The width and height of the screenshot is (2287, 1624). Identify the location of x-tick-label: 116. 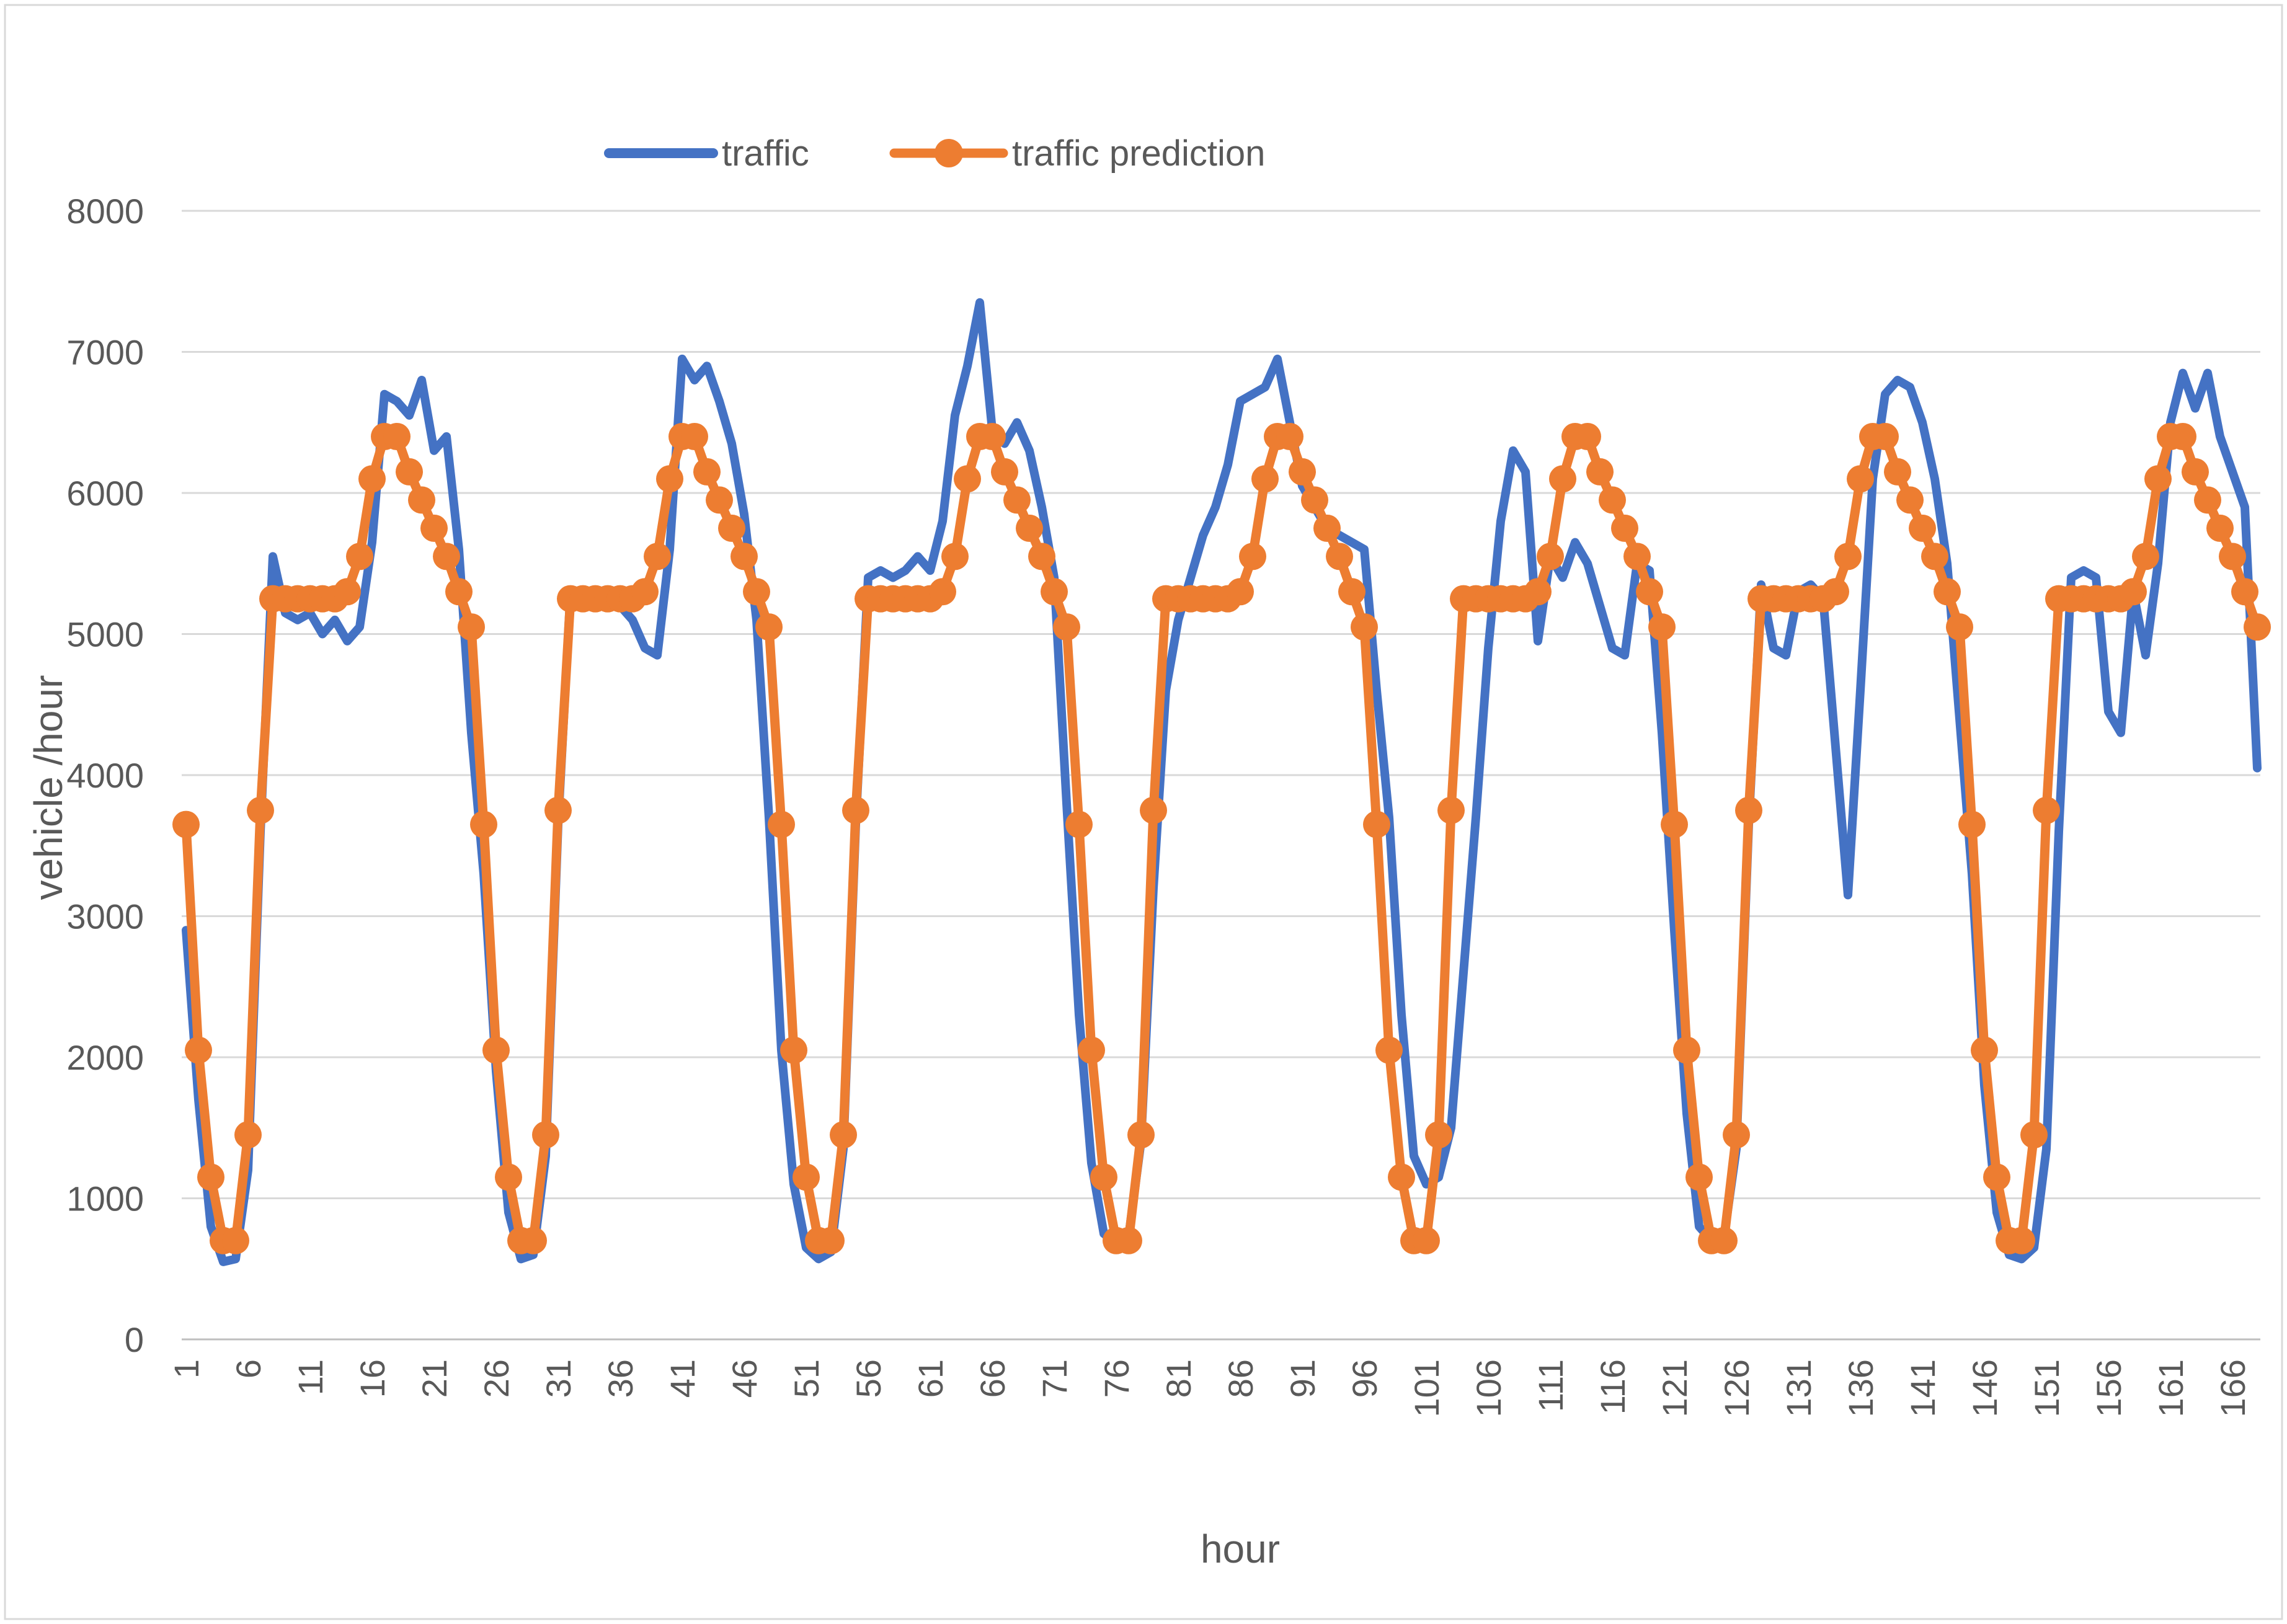
(1612, 1386).